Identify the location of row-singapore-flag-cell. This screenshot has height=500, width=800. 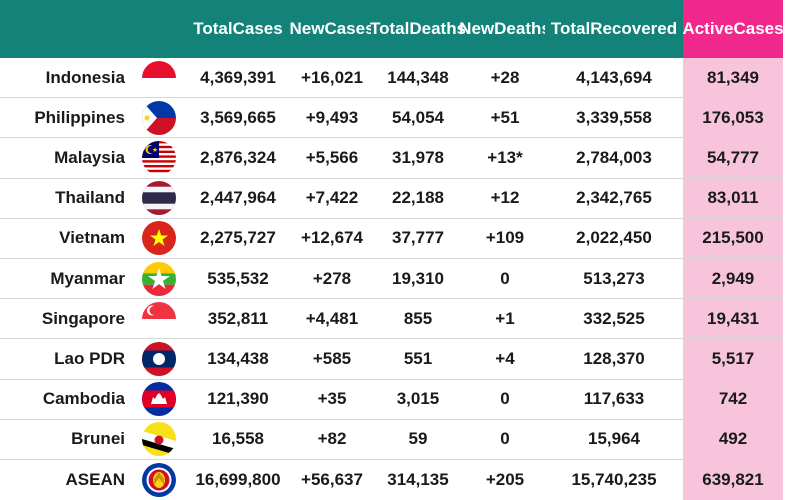
(159, 319).